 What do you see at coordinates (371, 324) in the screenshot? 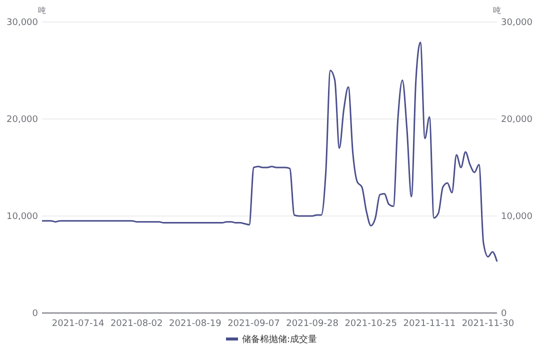
I see `x-tick-label: 2021-10-25` at bounding box center [371, 324].